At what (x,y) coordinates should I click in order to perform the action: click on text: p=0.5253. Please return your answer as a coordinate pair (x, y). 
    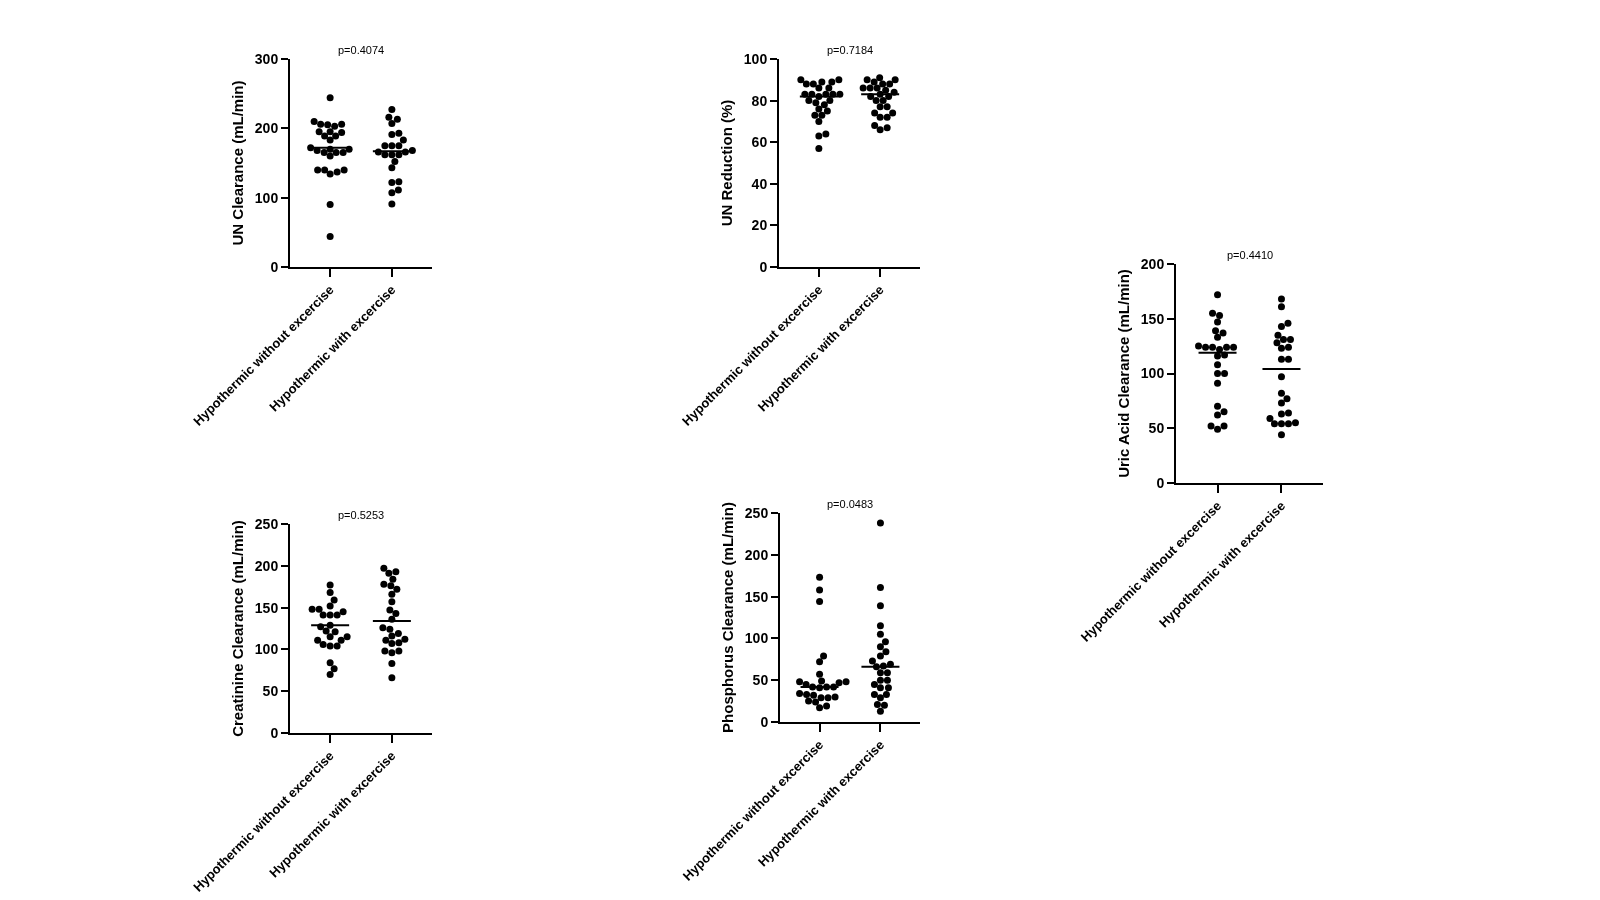
    Looking at the image, I should click on (361, 515).